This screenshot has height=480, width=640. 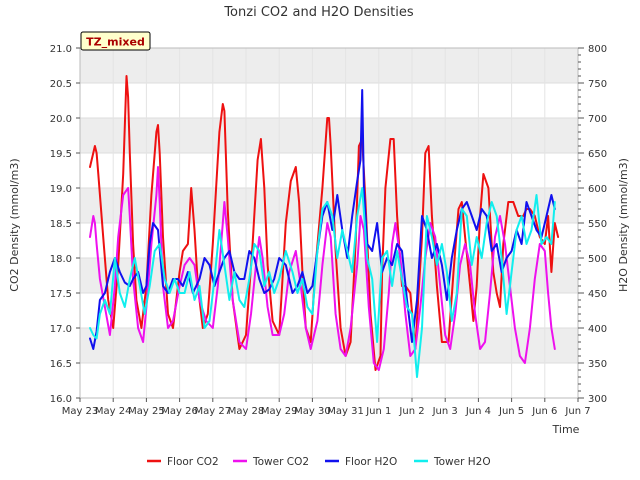 What do you see at coordinates (61, 49) in the screenshot?
I see `left-tick-label: 21.0` at bounding box center [61, 49].